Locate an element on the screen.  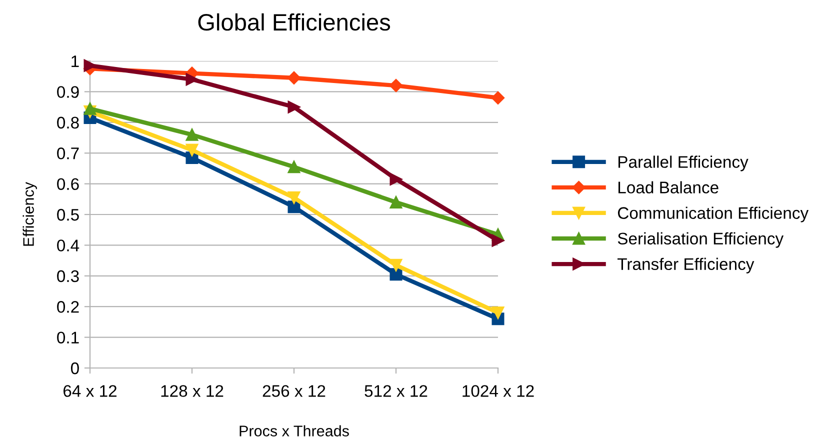
legend-label: Communication Efficiency is located at coordinates (713, 214).